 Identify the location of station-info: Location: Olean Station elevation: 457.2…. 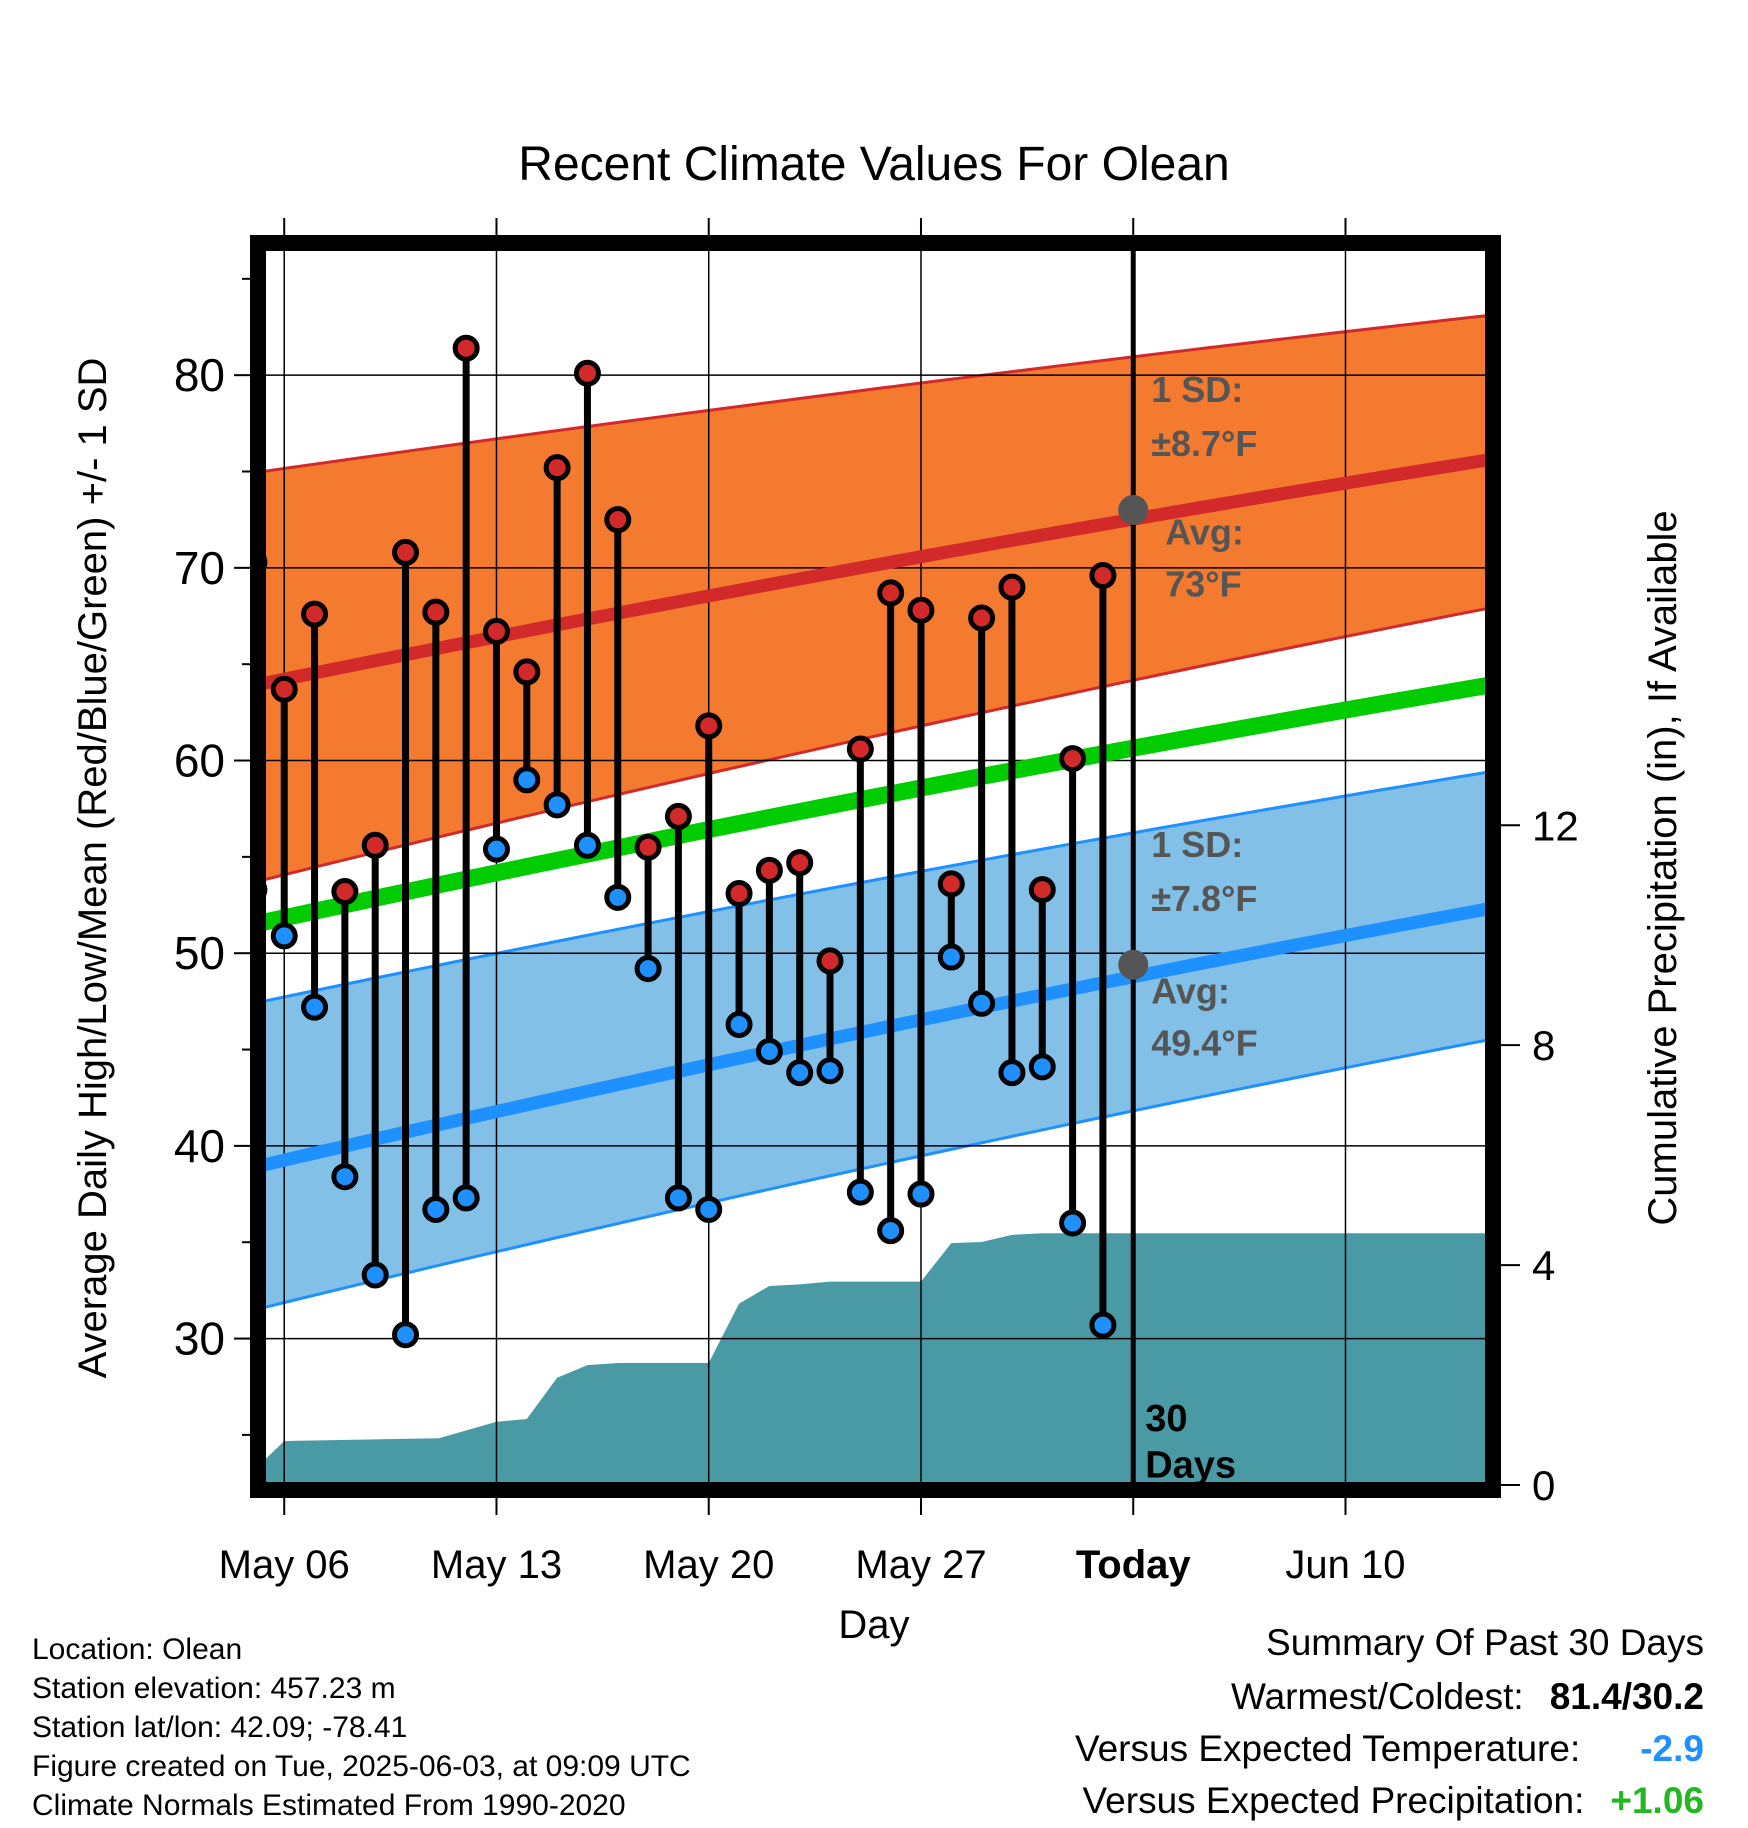
(361, 1727).